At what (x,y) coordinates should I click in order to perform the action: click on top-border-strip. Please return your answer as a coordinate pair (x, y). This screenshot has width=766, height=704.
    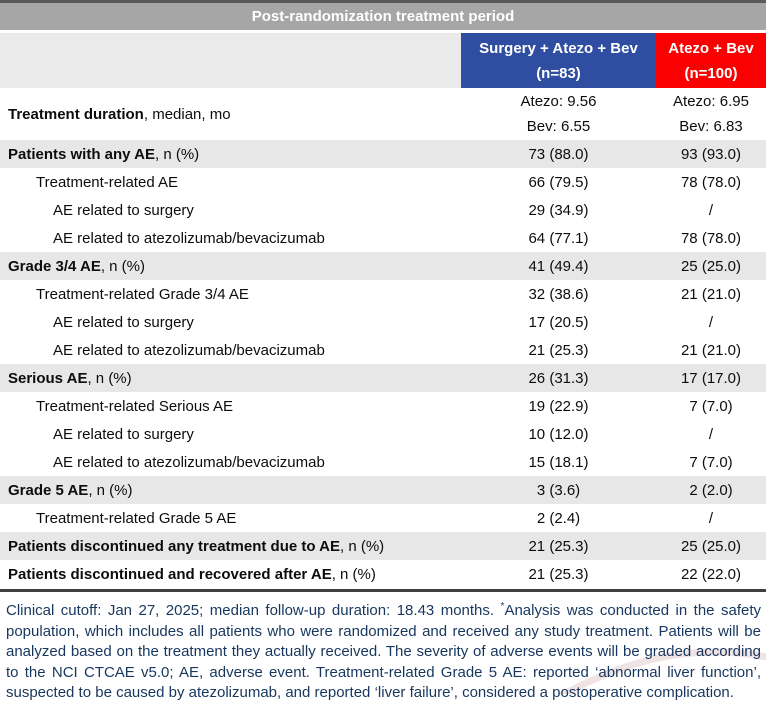
    Looking at the image, I should click on (383, 1).